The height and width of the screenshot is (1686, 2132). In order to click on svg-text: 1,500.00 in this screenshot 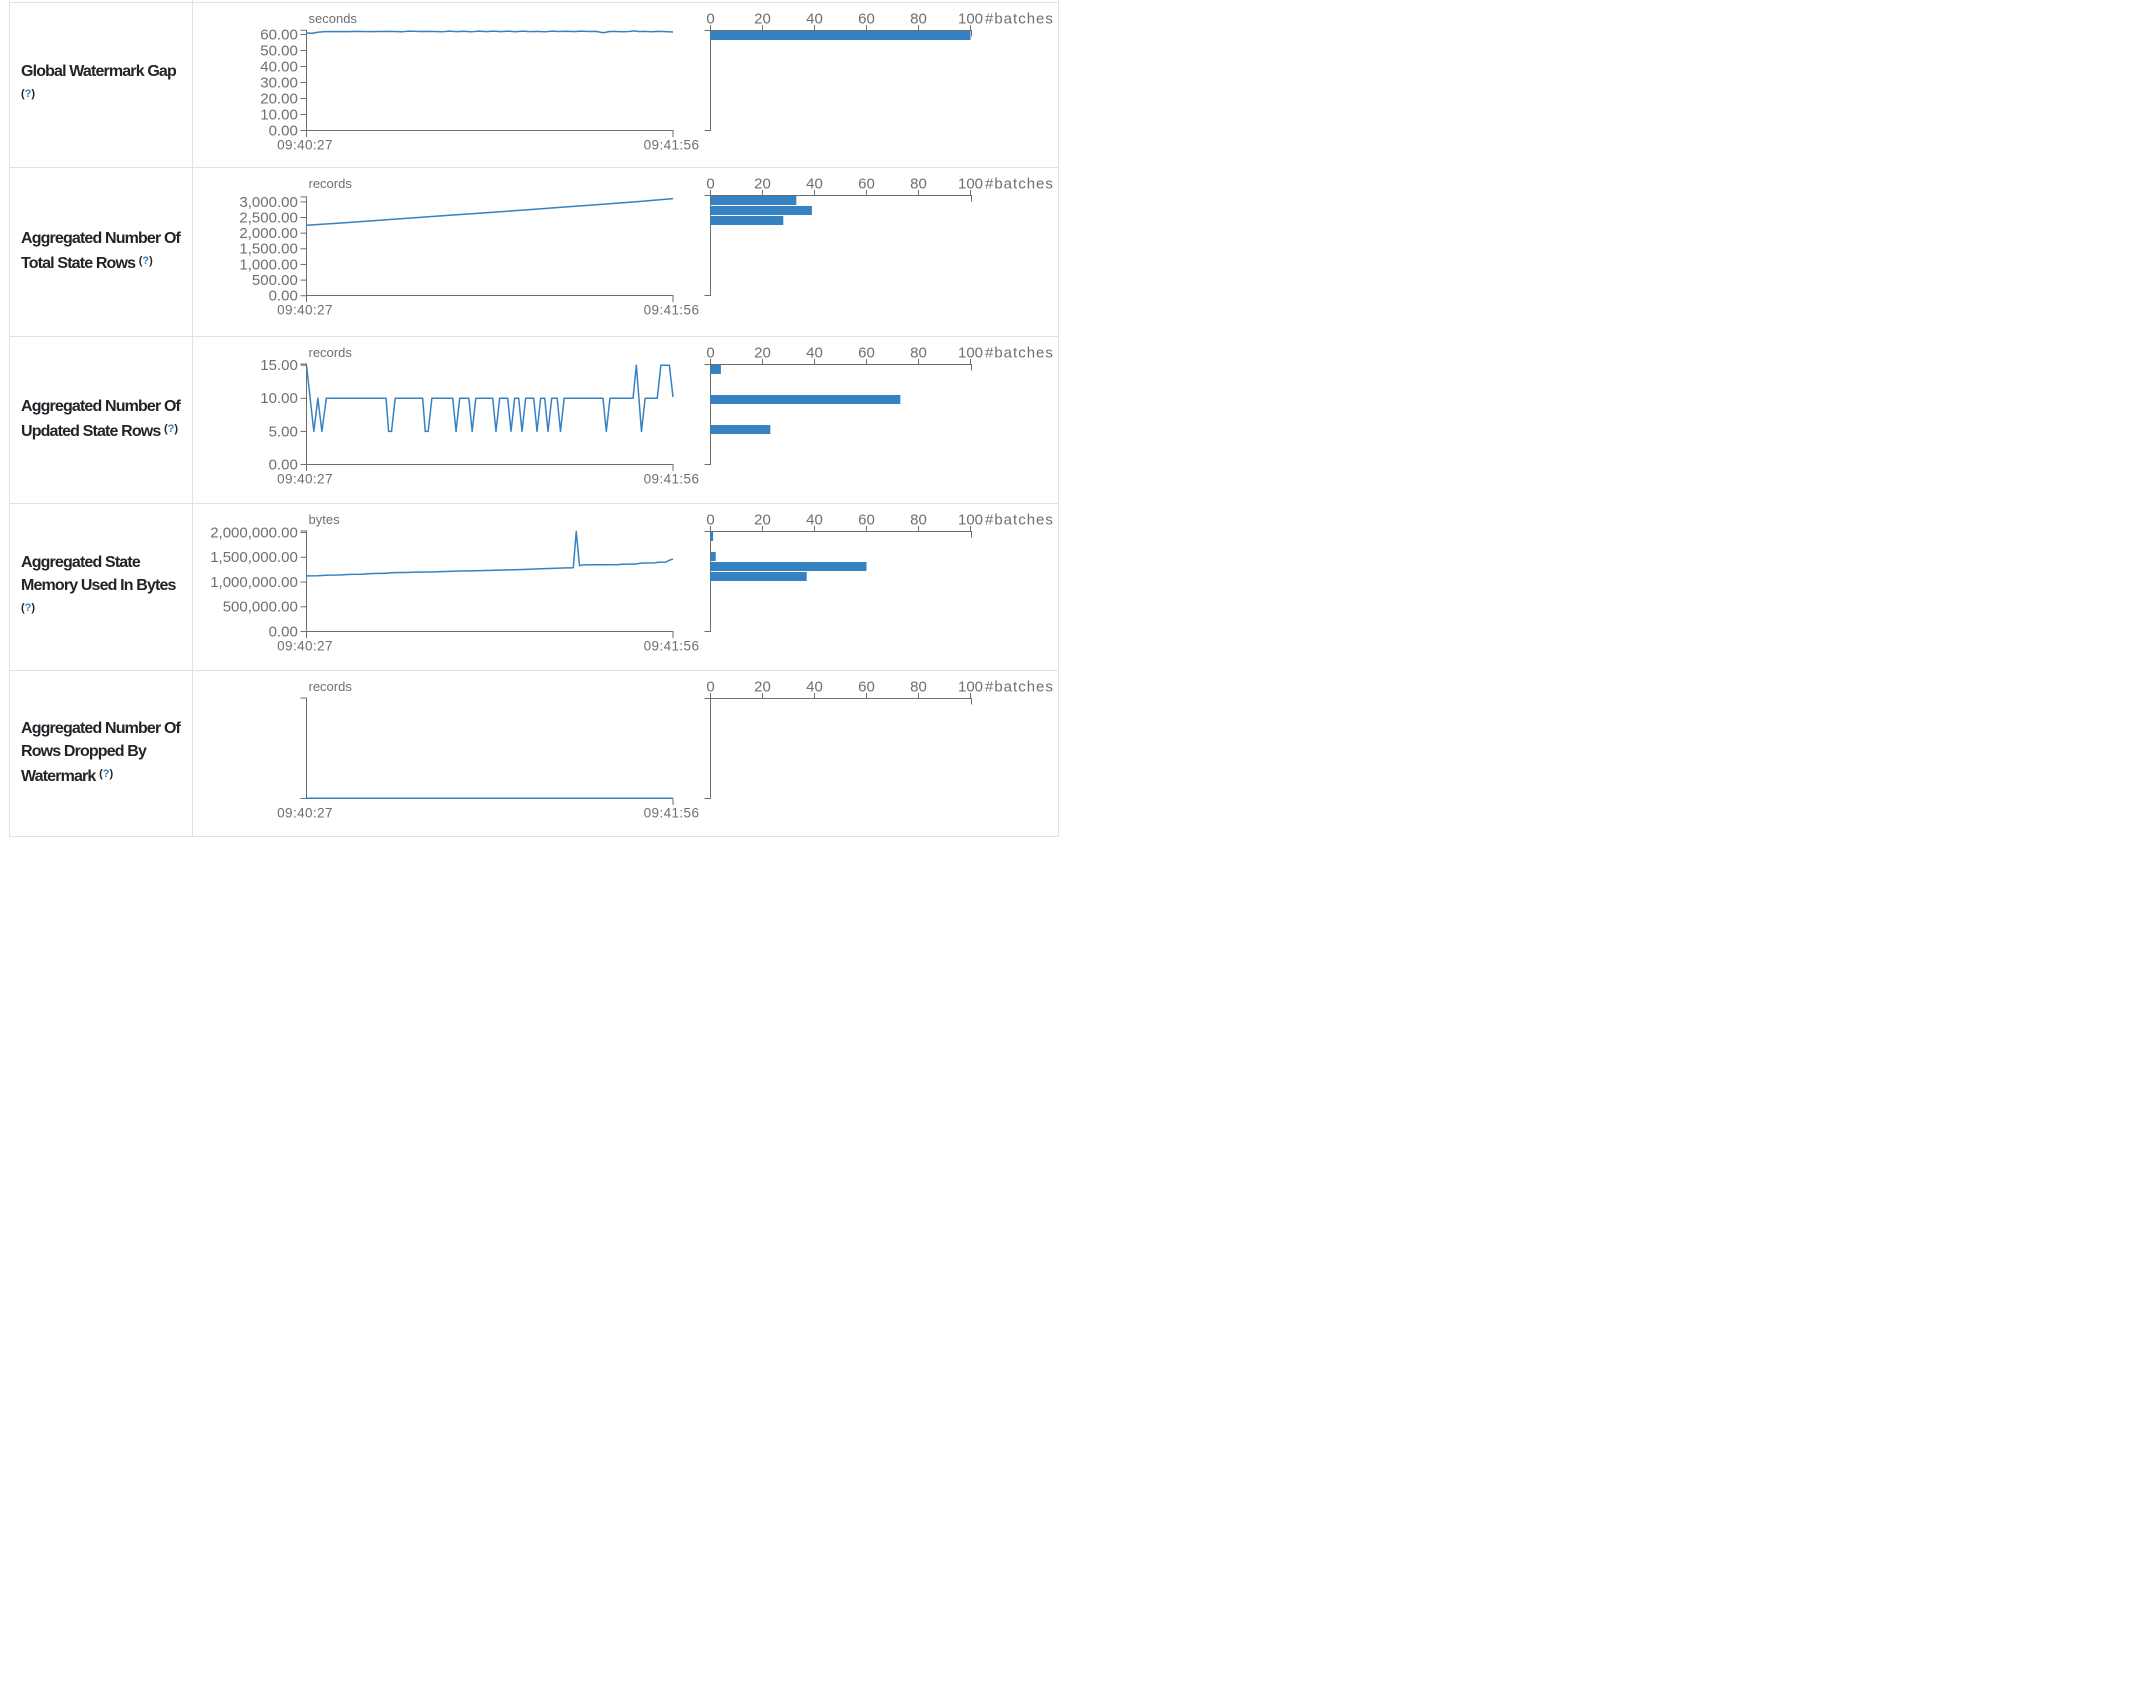, I will do `click(268, 249)`.